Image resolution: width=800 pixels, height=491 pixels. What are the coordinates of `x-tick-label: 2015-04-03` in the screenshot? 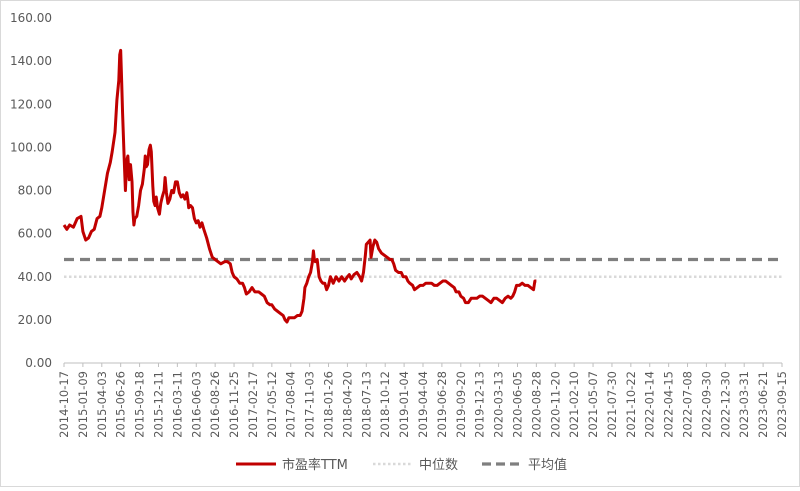 It's located at (102, 404).